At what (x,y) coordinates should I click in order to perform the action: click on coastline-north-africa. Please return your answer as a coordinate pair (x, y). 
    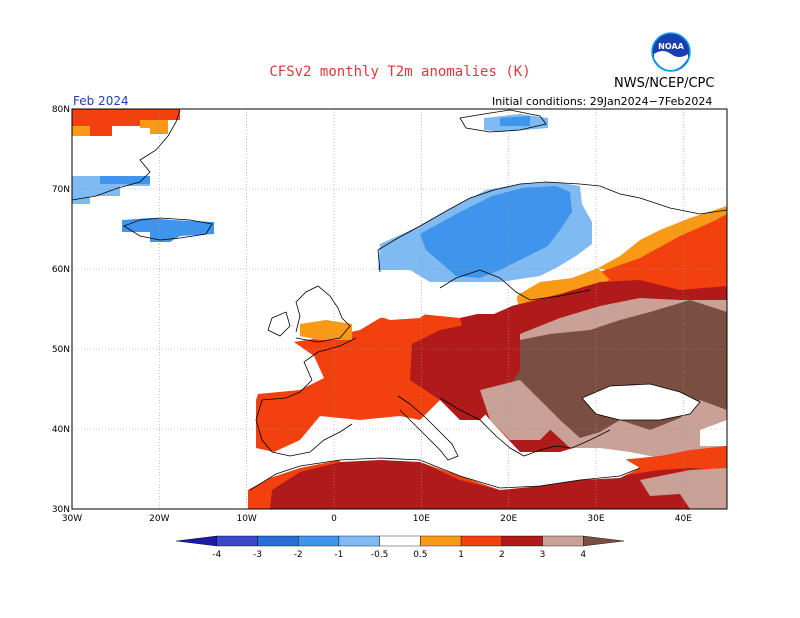
    Looking at the image, I should click on (445, 474).